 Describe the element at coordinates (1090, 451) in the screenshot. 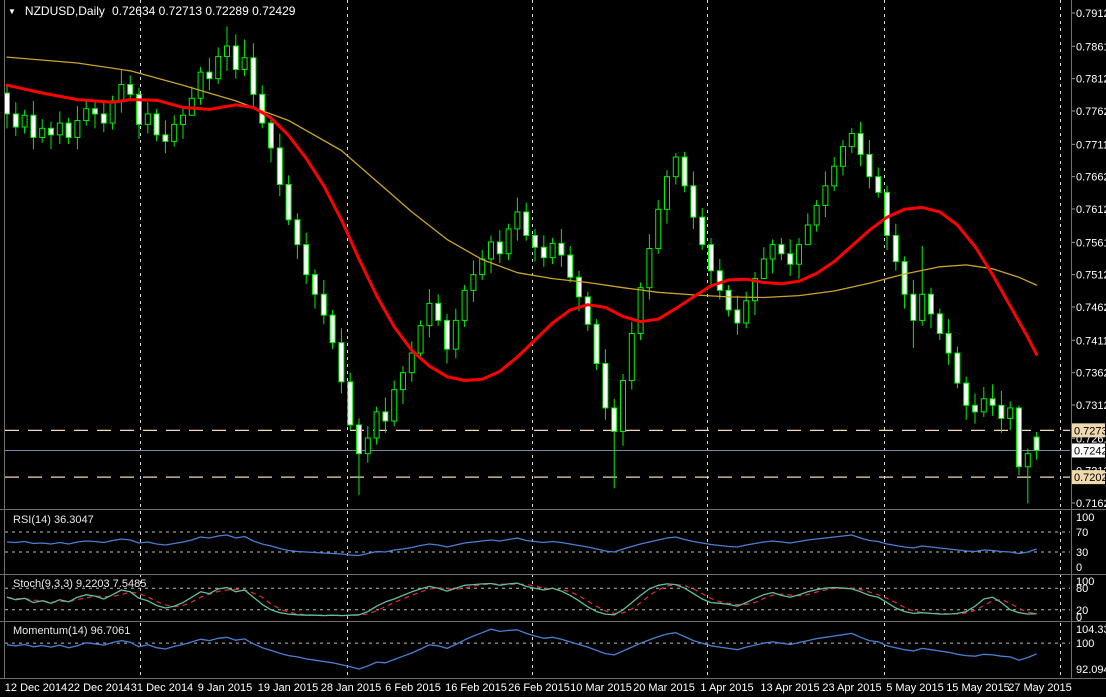

I see `price-level-badge: 0.72429` at that location.